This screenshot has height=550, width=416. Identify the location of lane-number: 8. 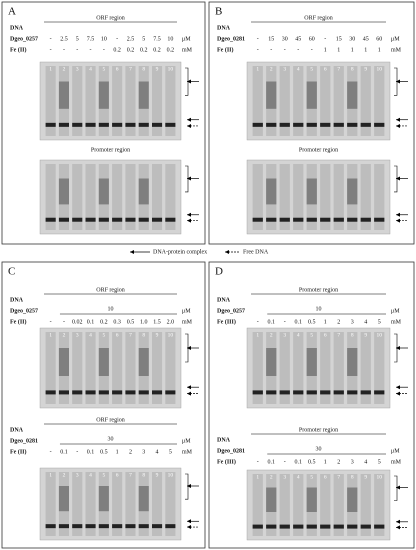
(143, 335).